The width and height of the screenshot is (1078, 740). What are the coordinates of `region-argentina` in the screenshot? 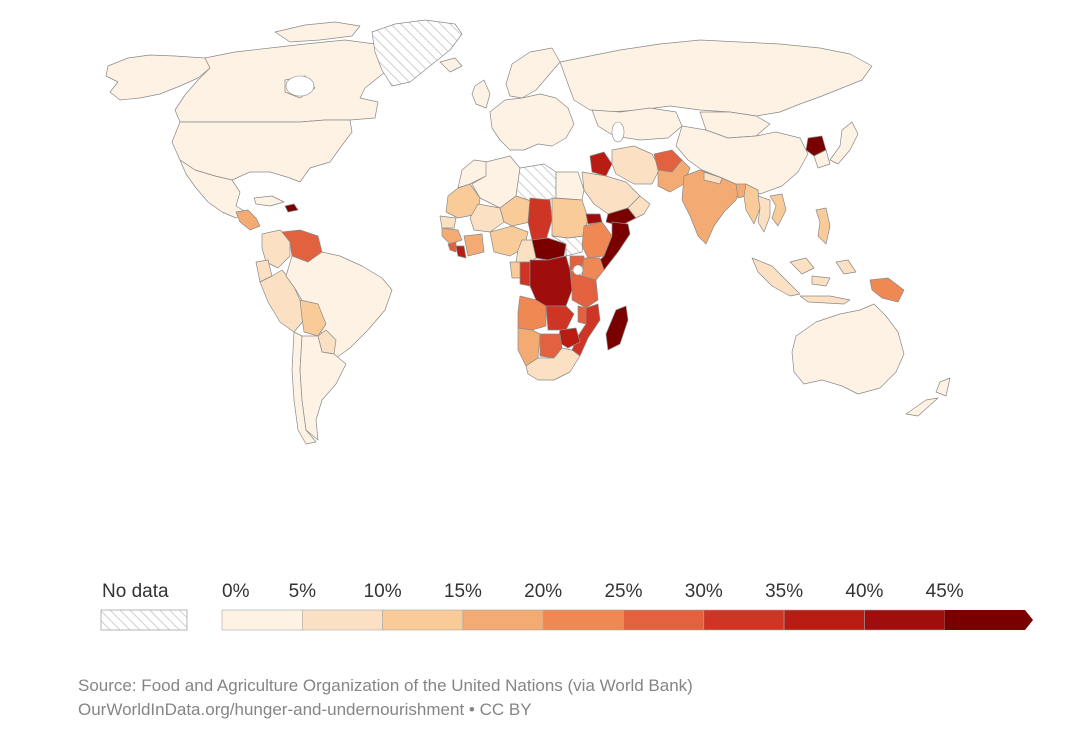 It's located at (323, 388).